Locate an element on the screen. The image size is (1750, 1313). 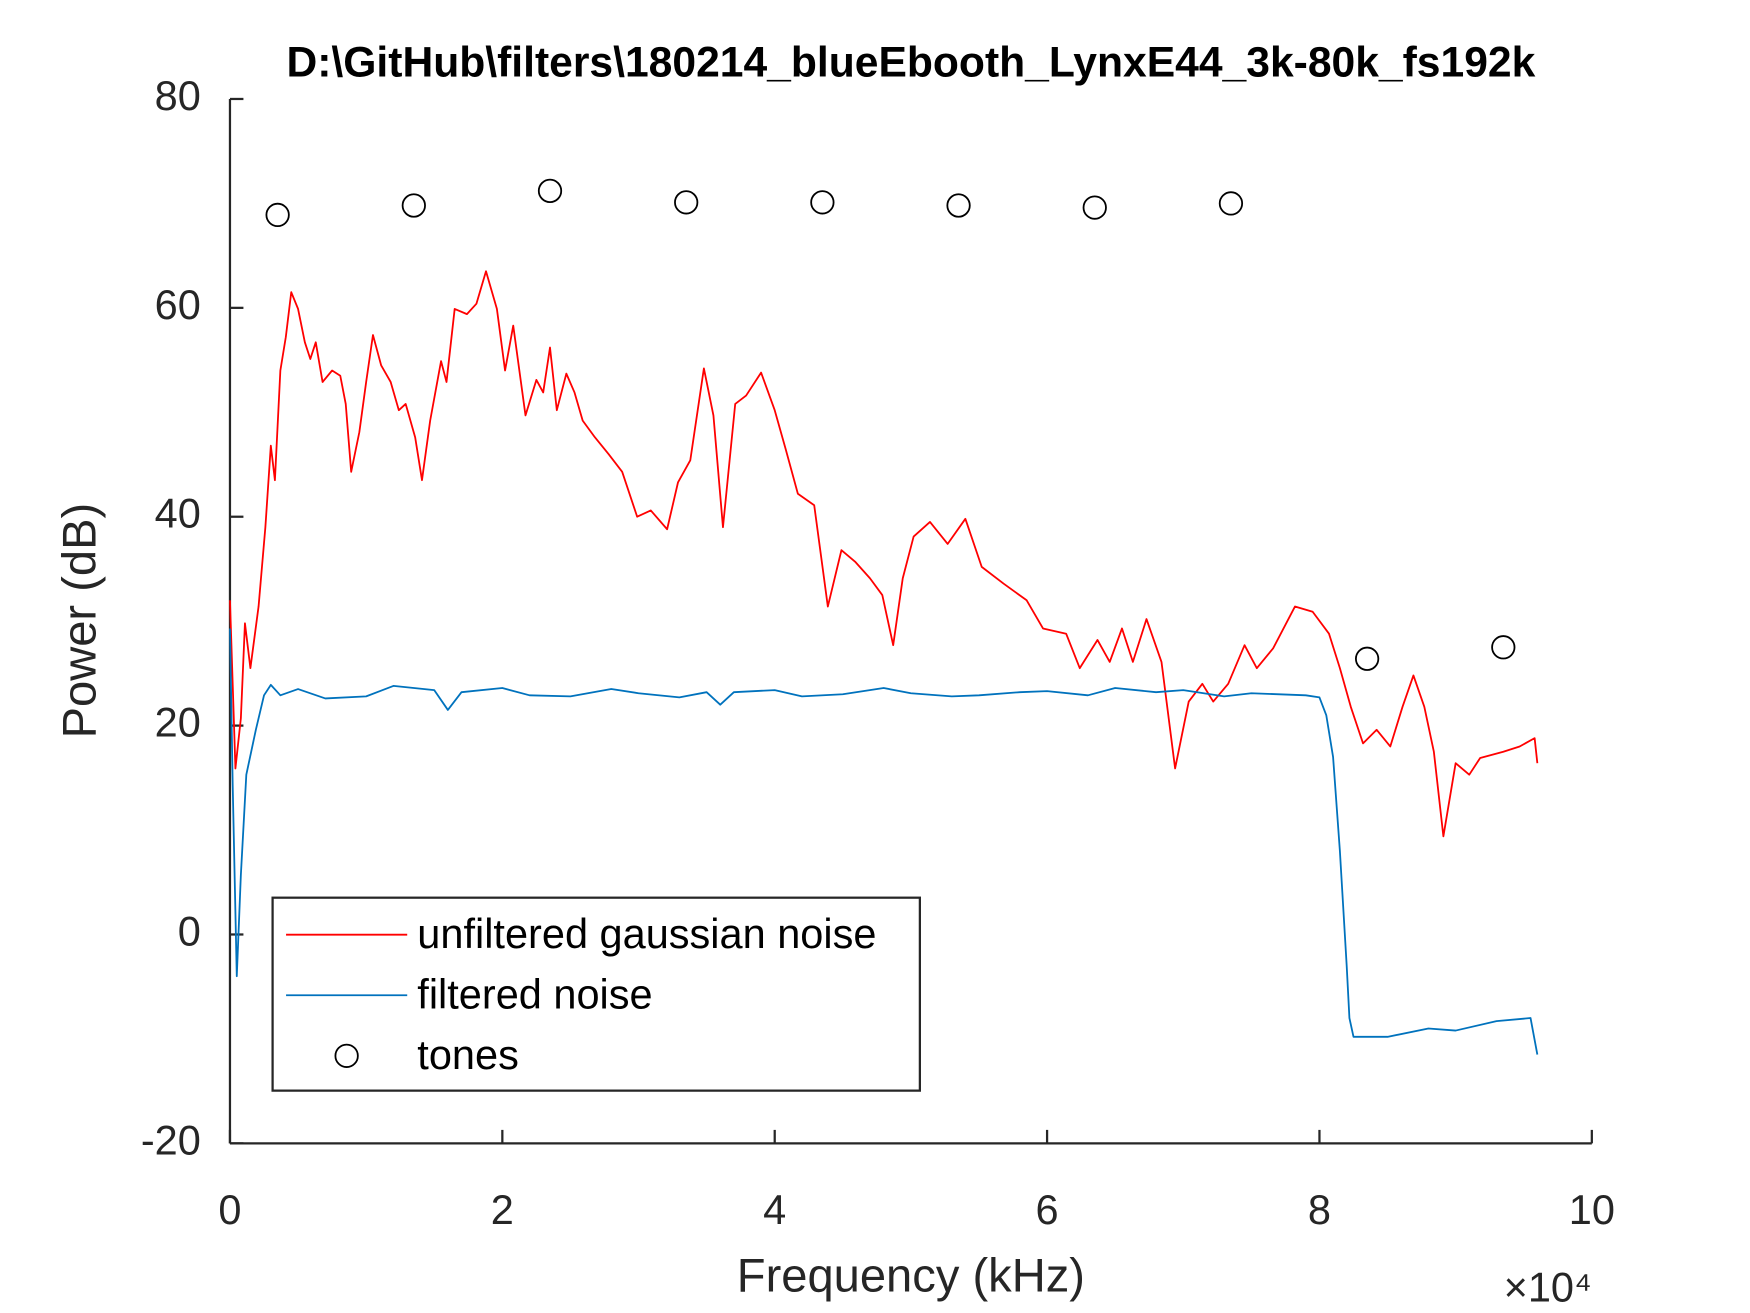
y-tick-label: 80 is located at coordinates (178, 95).